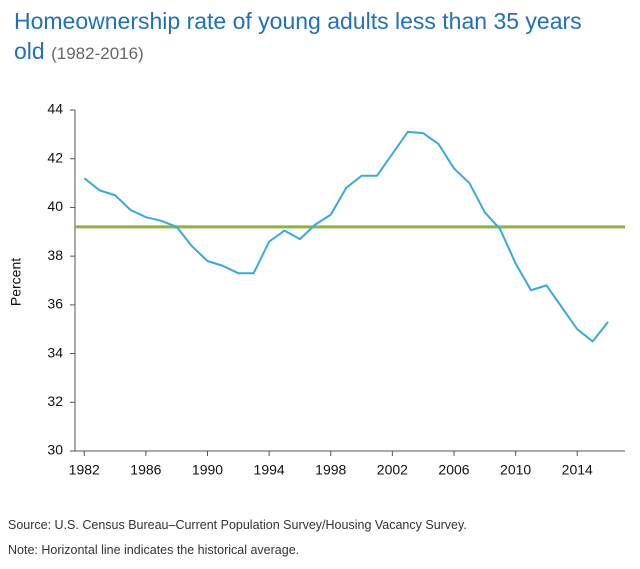 Image resolution: width=640 pixels, height=569 pixels. Describe the element at coordinates (97, 53) in the screenshot. I see `chart-subtitle: (1982-2016)` at that location.